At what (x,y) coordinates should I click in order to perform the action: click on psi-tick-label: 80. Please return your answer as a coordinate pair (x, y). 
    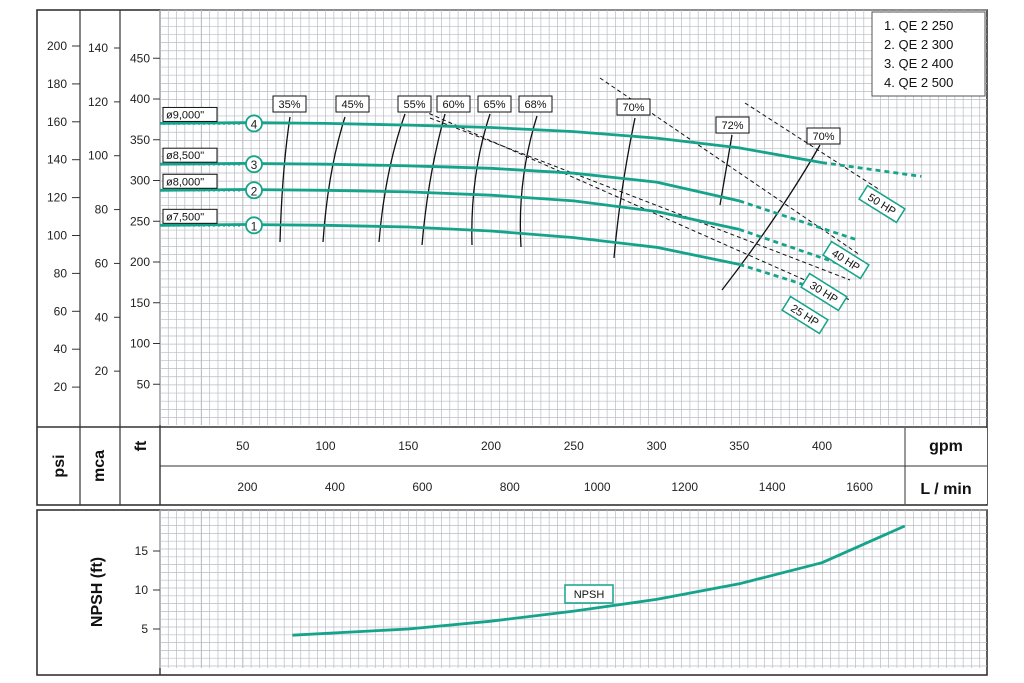
    Looking at the image, I should click on (61, 273).